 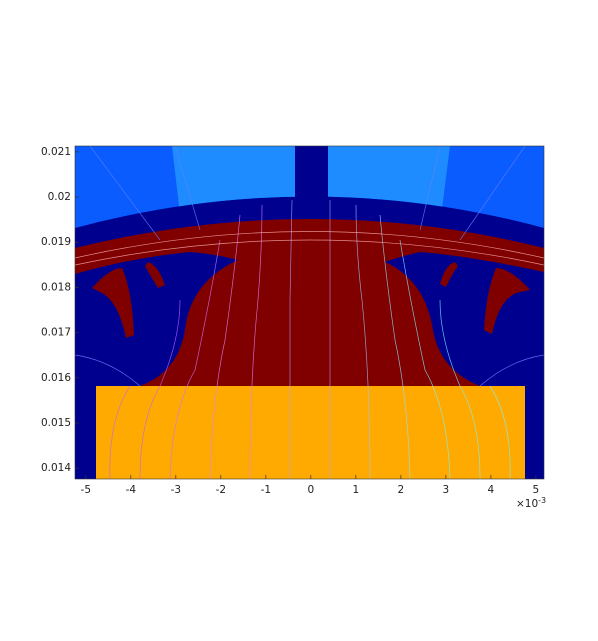 I want to click on x-tick-label: 3, so click(x=446, y=490).